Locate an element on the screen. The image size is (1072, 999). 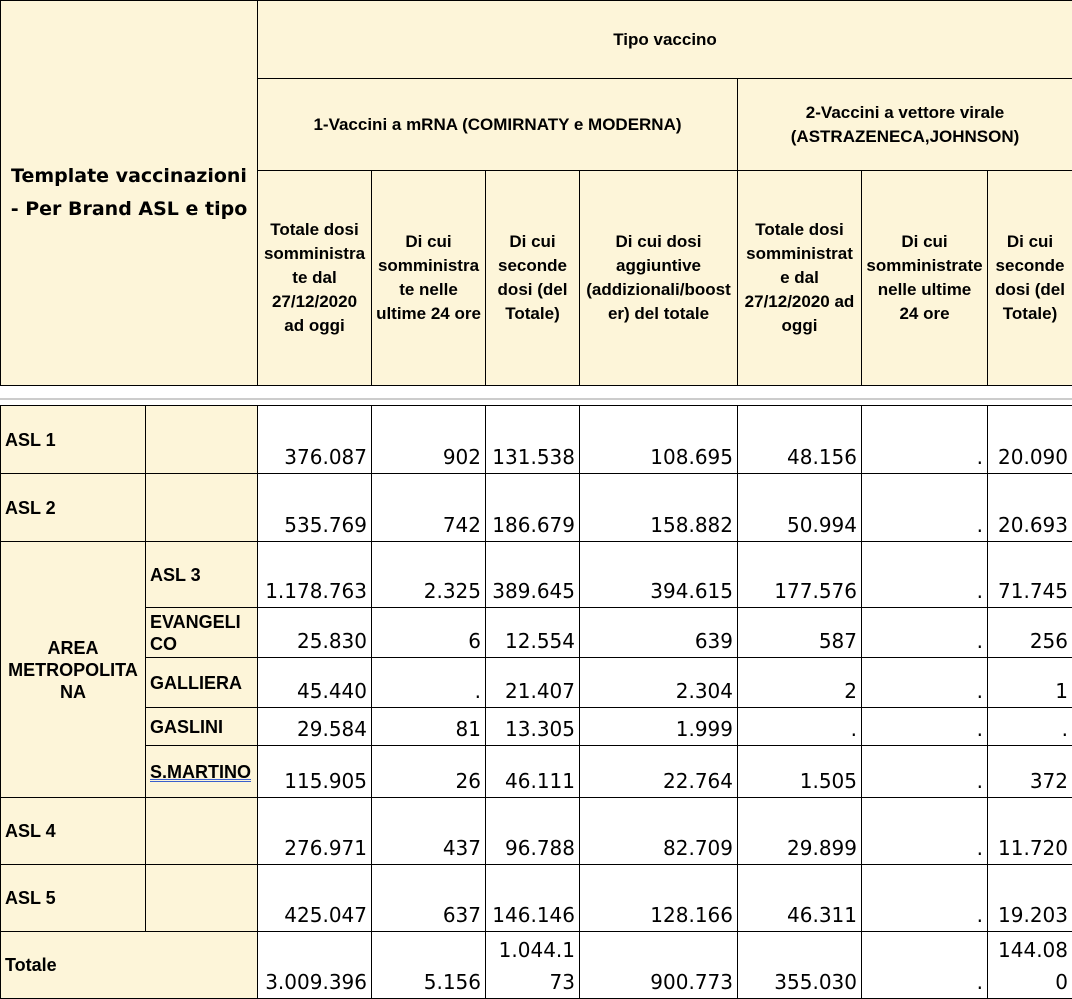
row-label: GALLIERA is located at coordinates (202, 683).